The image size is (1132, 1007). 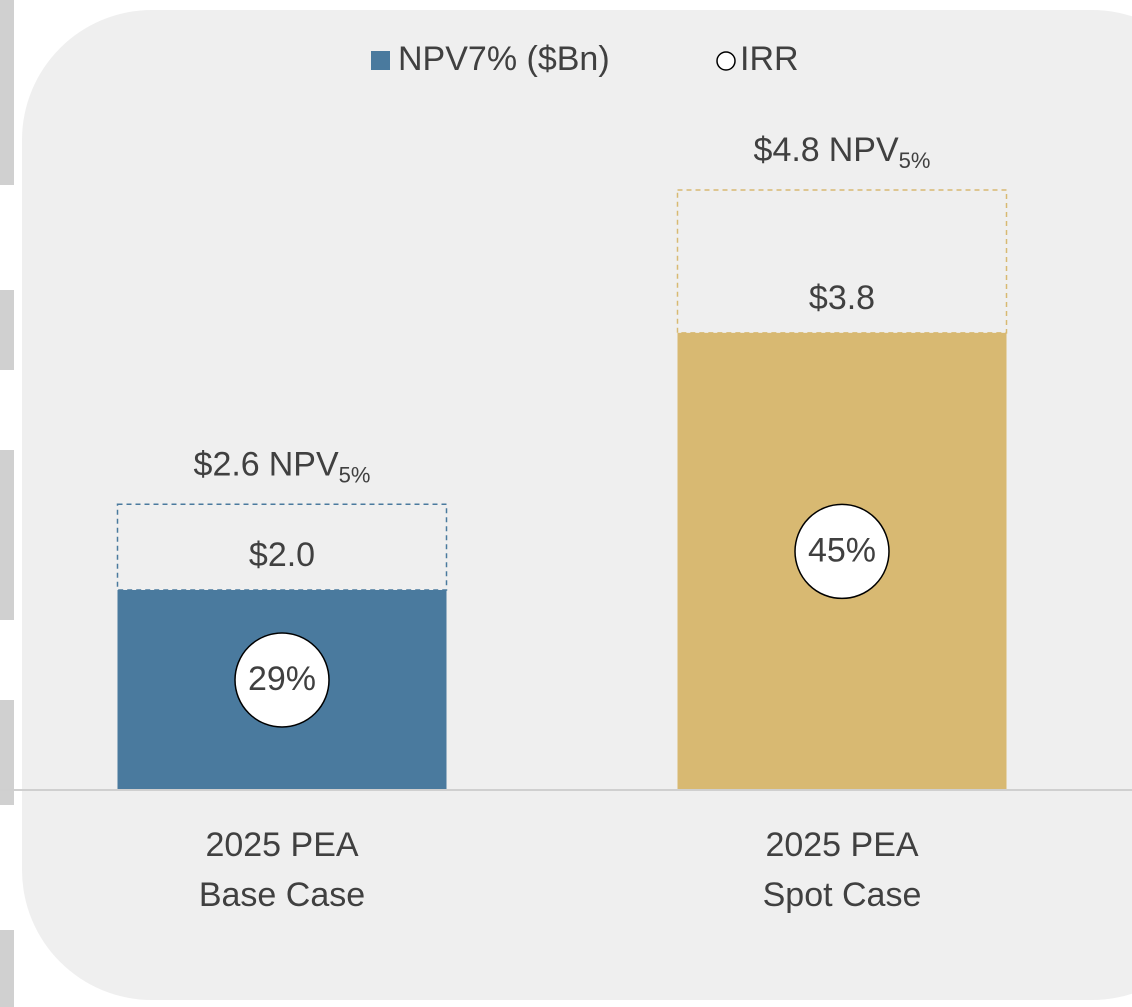 I want to click on irr-label: 29%, so click(x=282, y=679).